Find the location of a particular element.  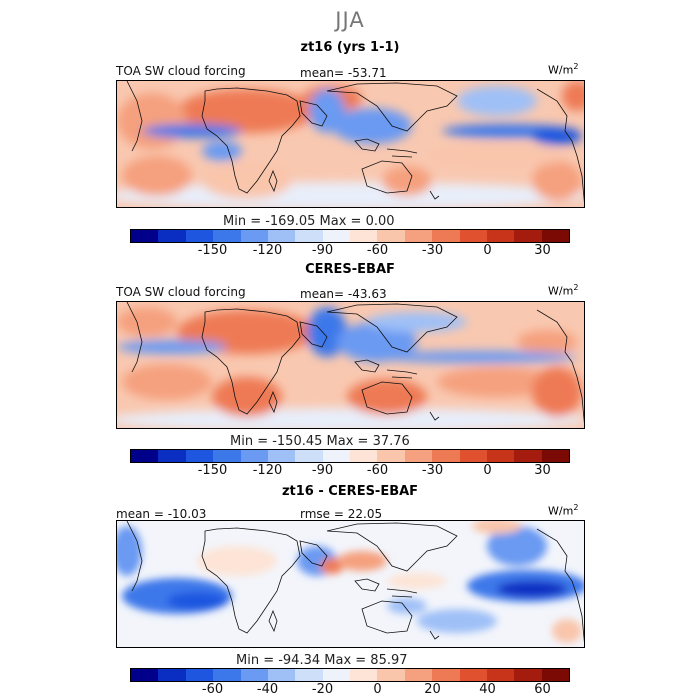

season-title: JJA is located at coordinates (350, 20).